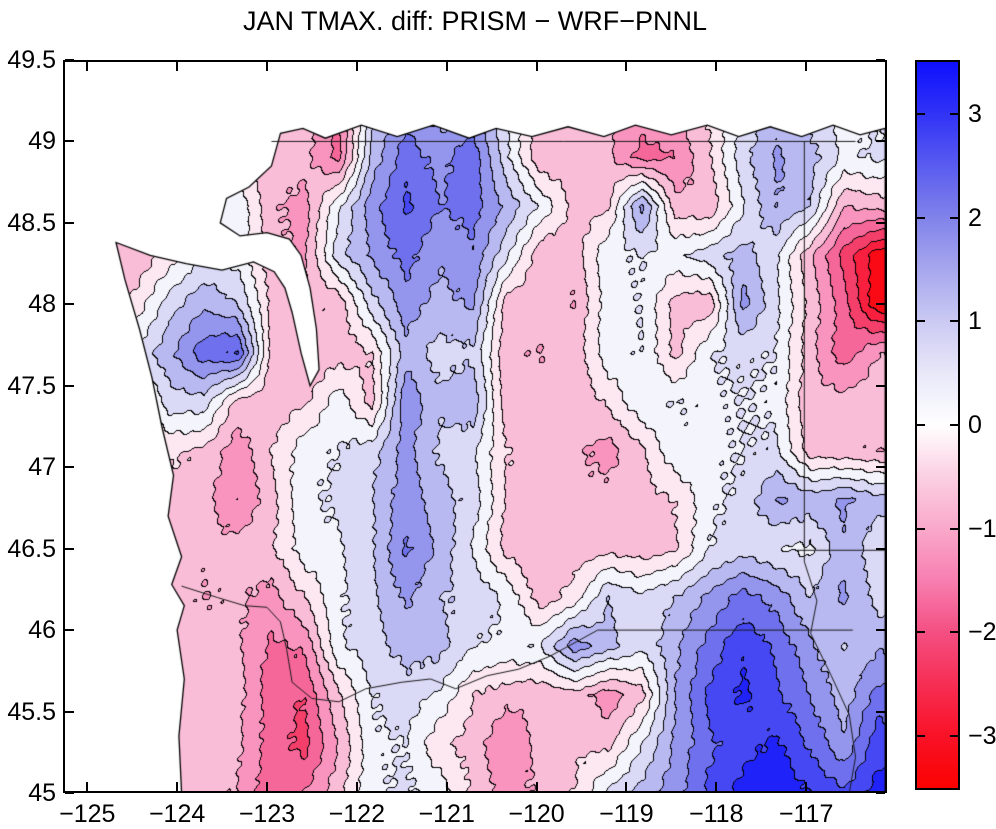 This screenshot has width=996, height=829. Describe the element at coordinates (716, 814) in the screenshot. I see `x-tick-label: −118` at that location.